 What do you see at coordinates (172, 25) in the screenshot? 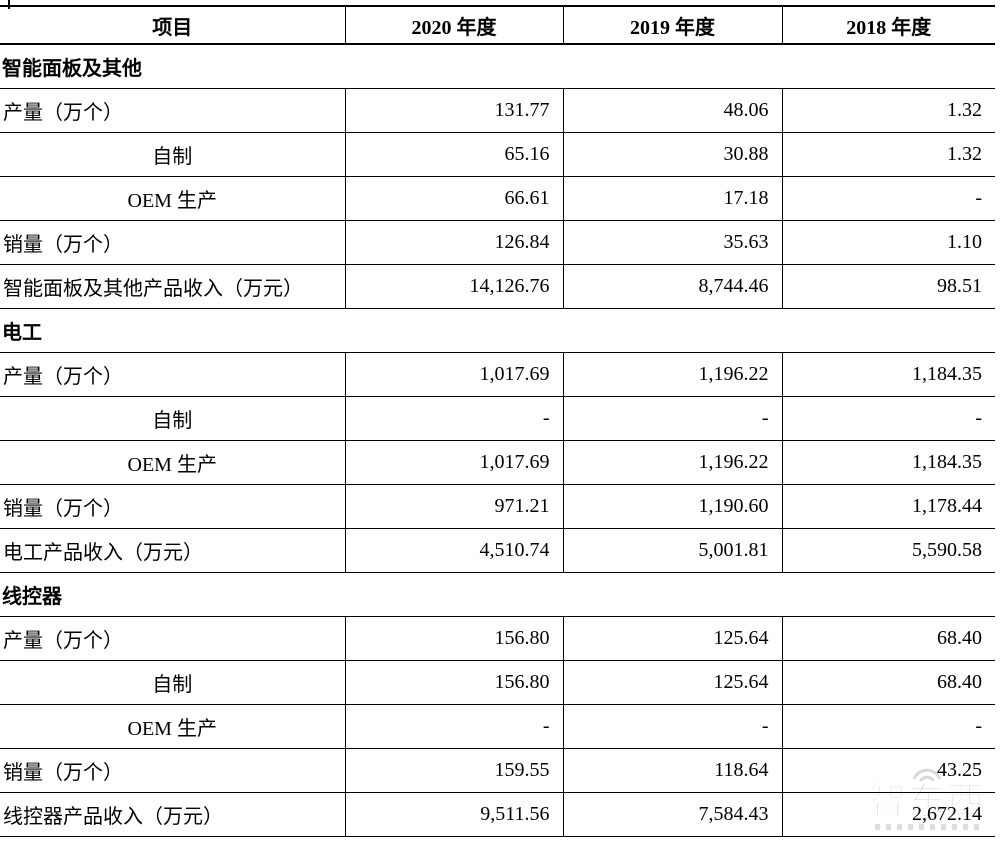
I see `column-header-item: 项目` at bounding box center [172, 25].